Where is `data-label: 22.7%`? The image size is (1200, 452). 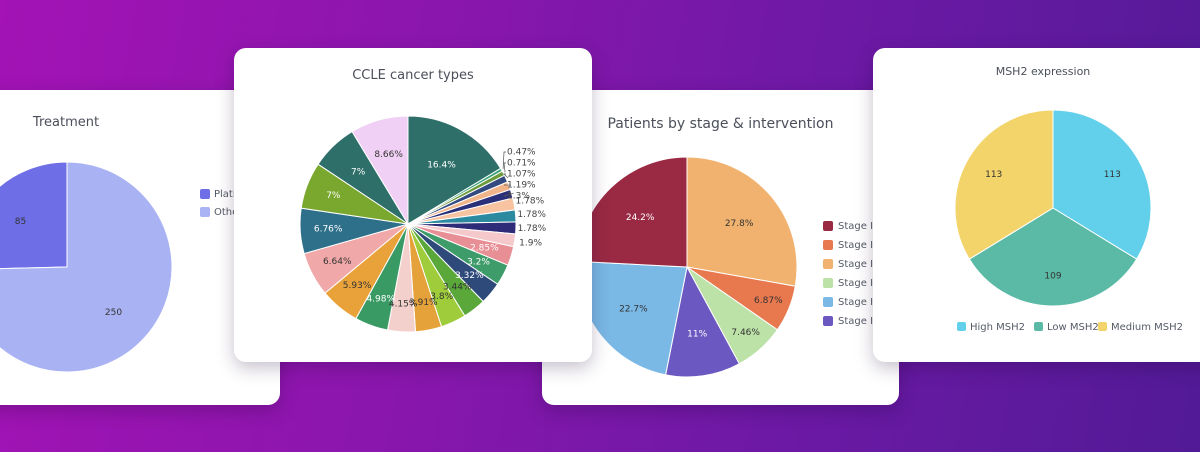
data-label: 22.7% is located at coordinates (633, 309).